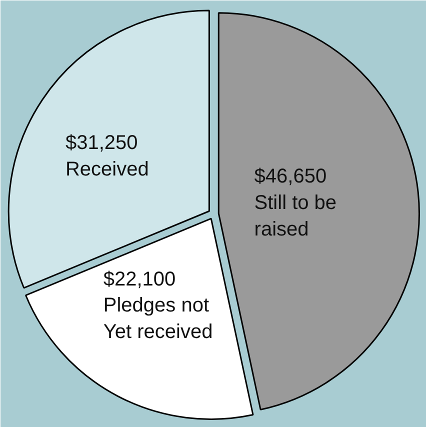  I want to click on data-label: $22,100, so click(139, 279).